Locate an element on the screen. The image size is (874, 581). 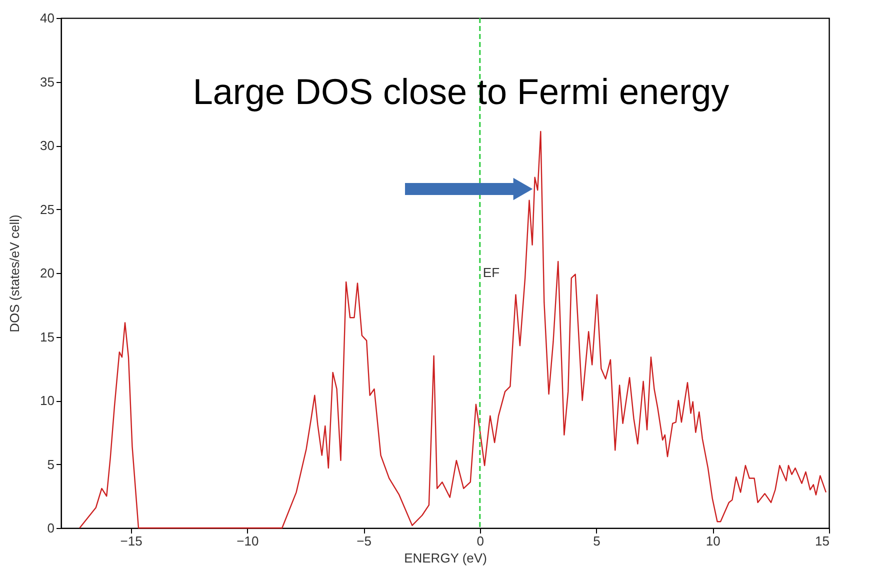
x-tick-label: 10 is located at coordinates (713, 541).